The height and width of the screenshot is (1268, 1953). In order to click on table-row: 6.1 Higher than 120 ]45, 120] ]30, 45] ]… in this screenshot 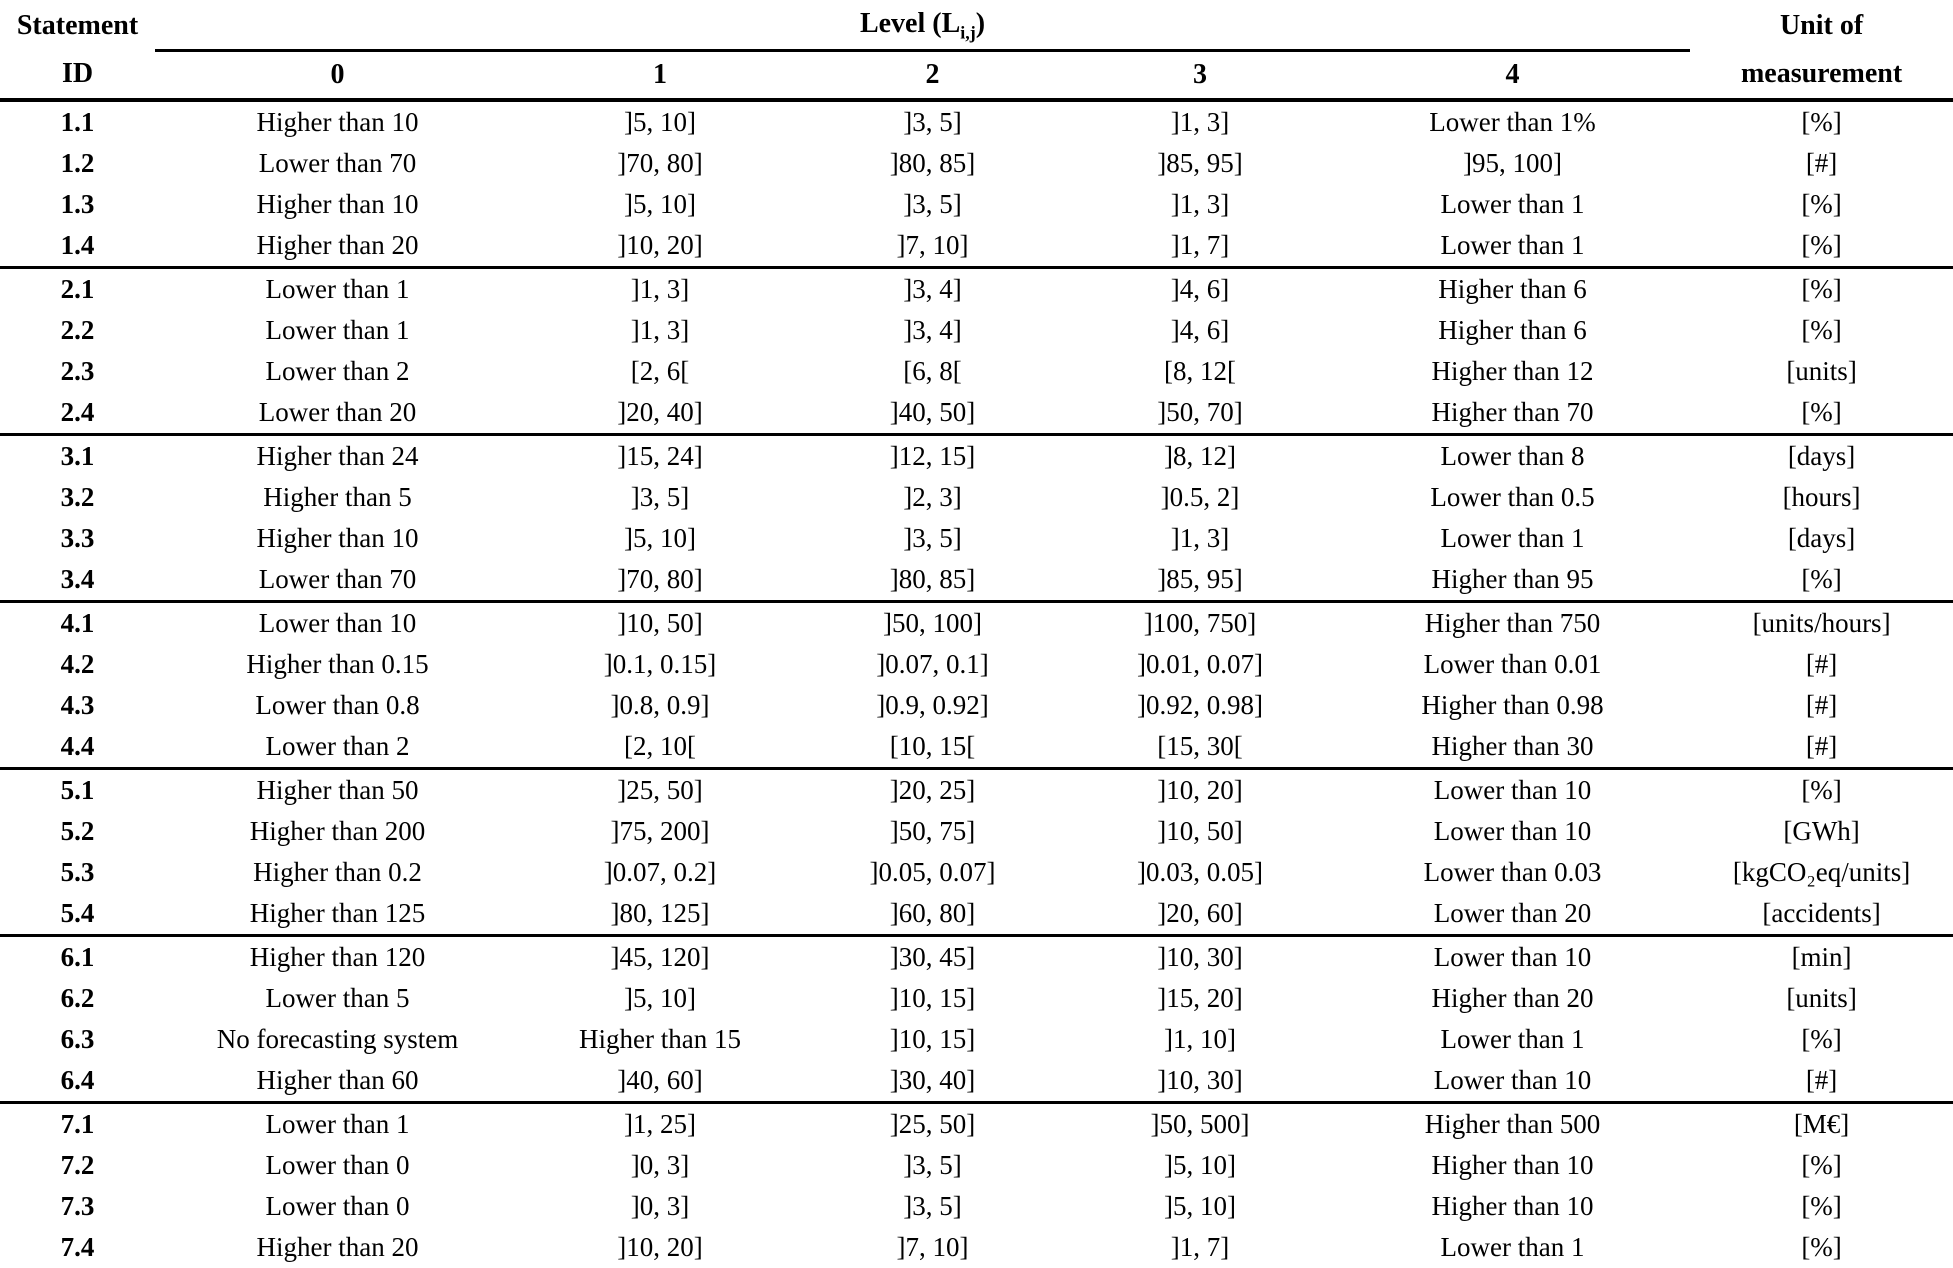, I will do `click(976, 957)`.